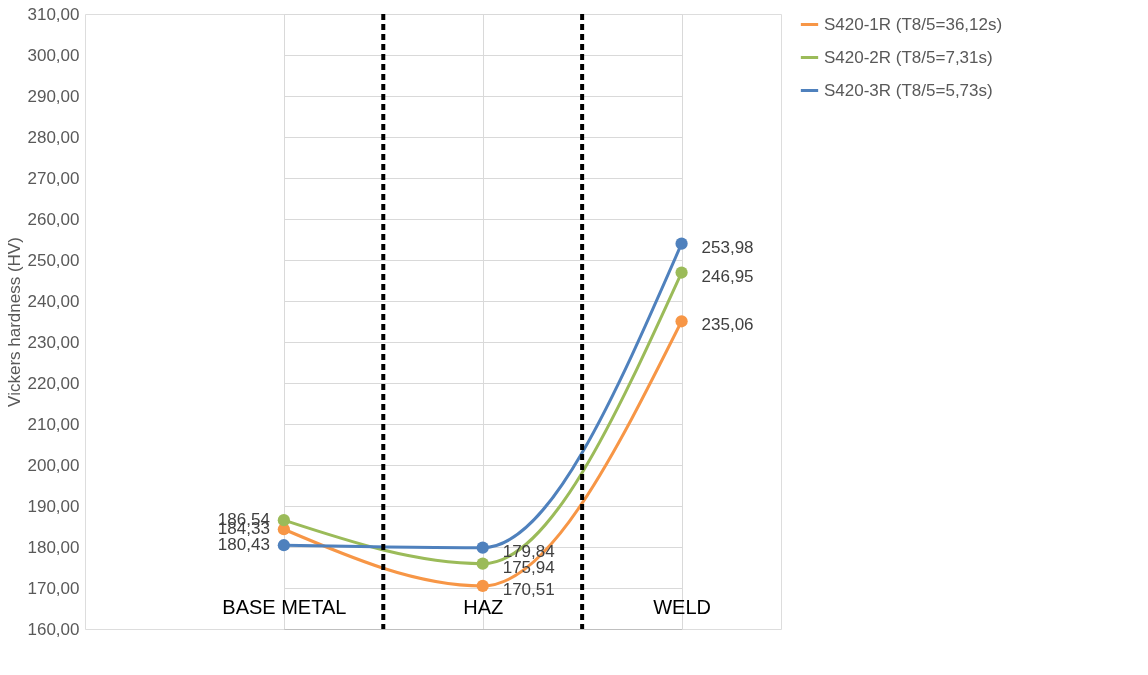 The width and height of the screenshot is (1148, 675). What do you see at coordinates (53, 96) in the screenshot?
I see `y-tick-label: 290,00` at bounding box center [53, 96].